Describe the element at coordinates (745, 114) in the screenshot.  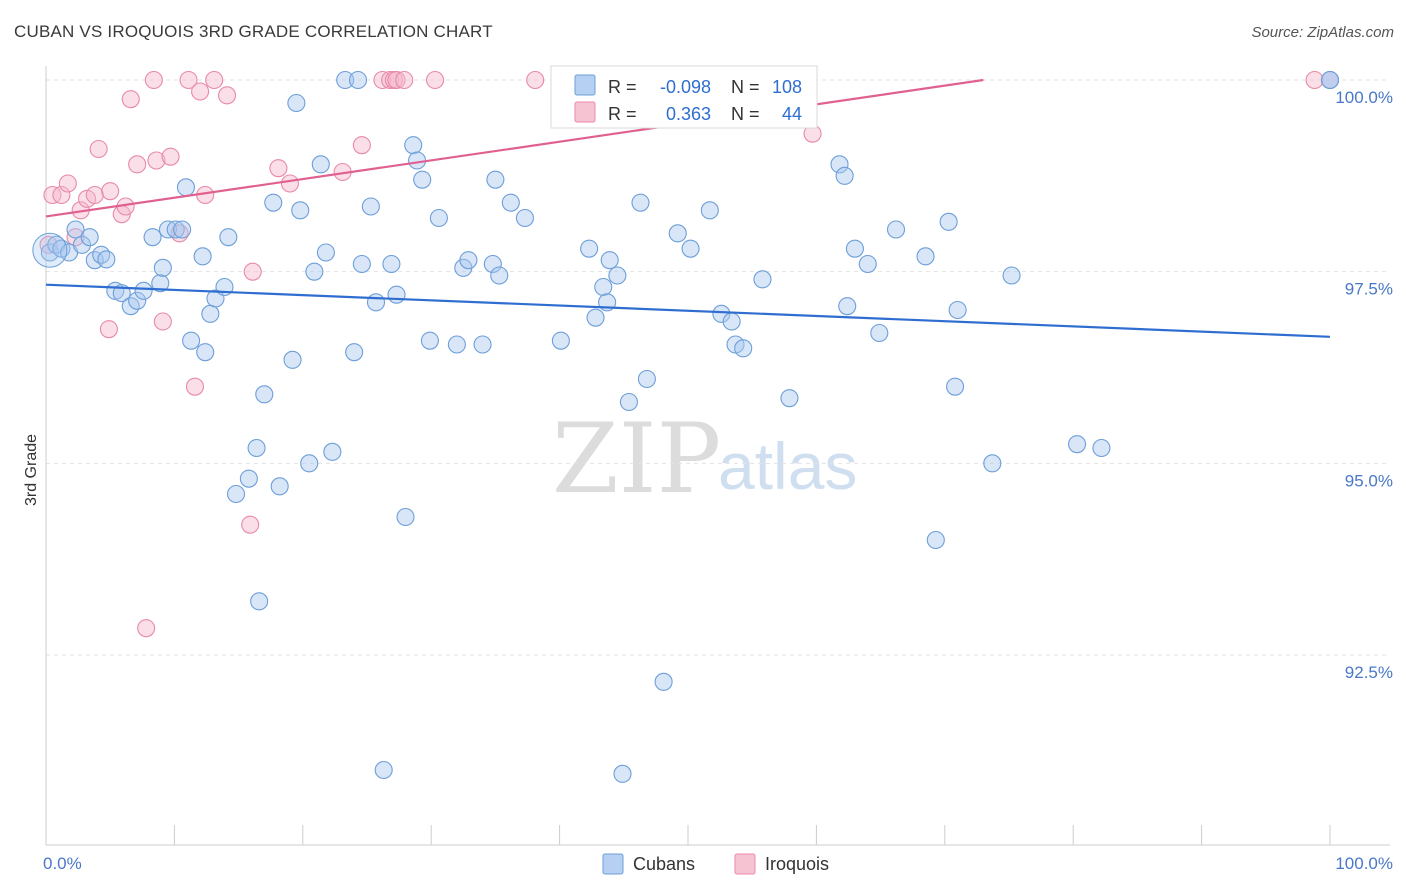
I see `legend-n-label-iroquois: N =` at that location.